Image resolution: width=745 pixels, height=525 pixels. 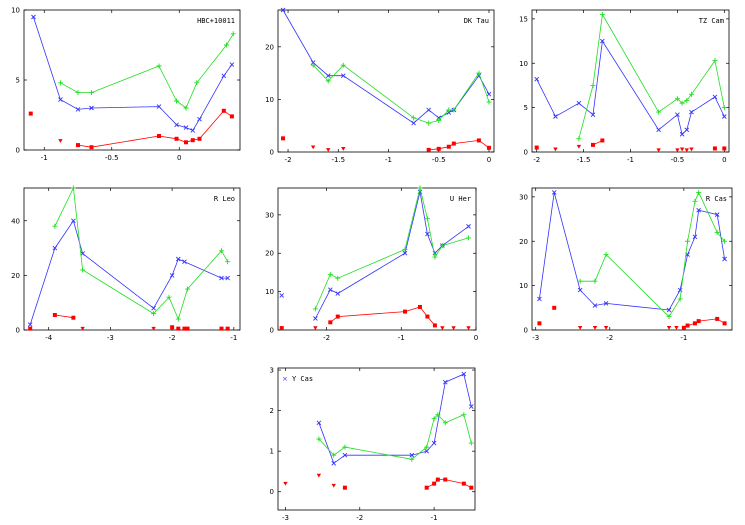 I want to click on series-red-upper-limit, so click(x=60, y=141).